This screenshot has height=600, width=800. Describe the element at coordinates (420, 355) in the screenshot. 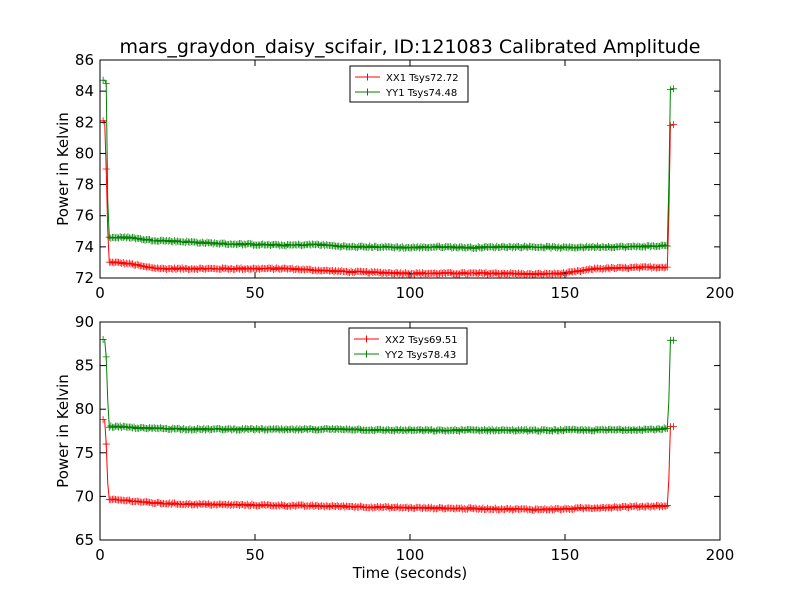

I see `legend-label: YY2 Tsys78.43` at that location.